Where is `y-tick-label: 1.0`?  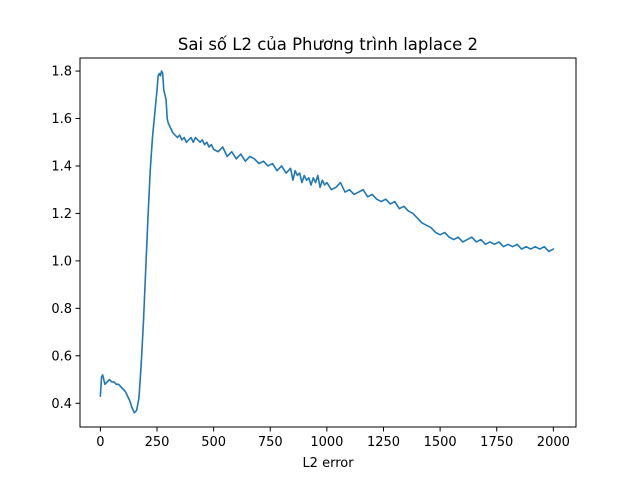 y-tick-label: 1.0 is located at coordinates (61, 261).